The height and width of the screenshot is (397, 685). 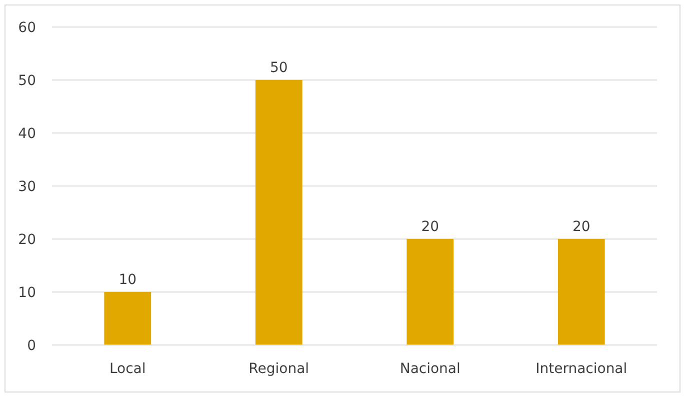 I want to click on y-tick-label: 50, so click(x=27, y=80).